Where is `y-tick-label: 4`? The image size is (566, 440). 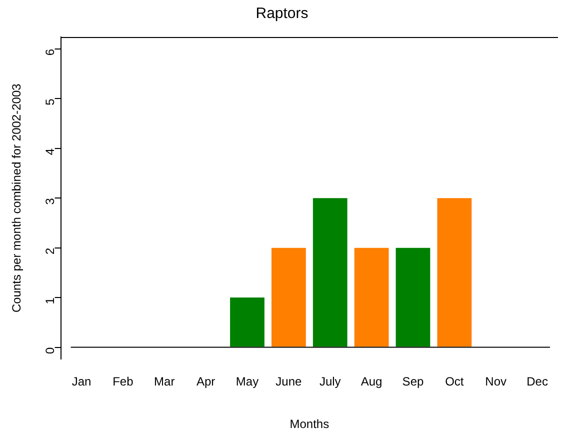
y-tick-label: 4 is located at coordinates (50, 152).